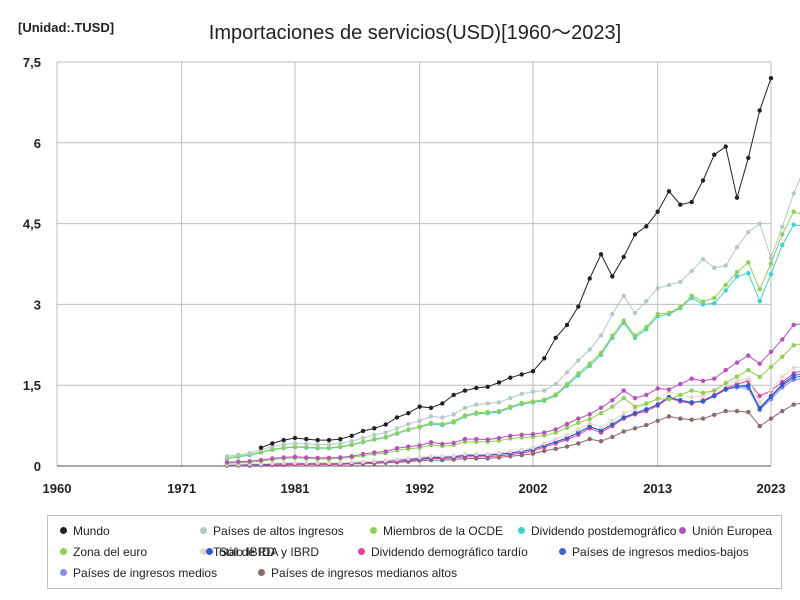 This screenshot has width=800, height=600. I want to click on legend-label: Sólo IBRD, so click(247, 552).